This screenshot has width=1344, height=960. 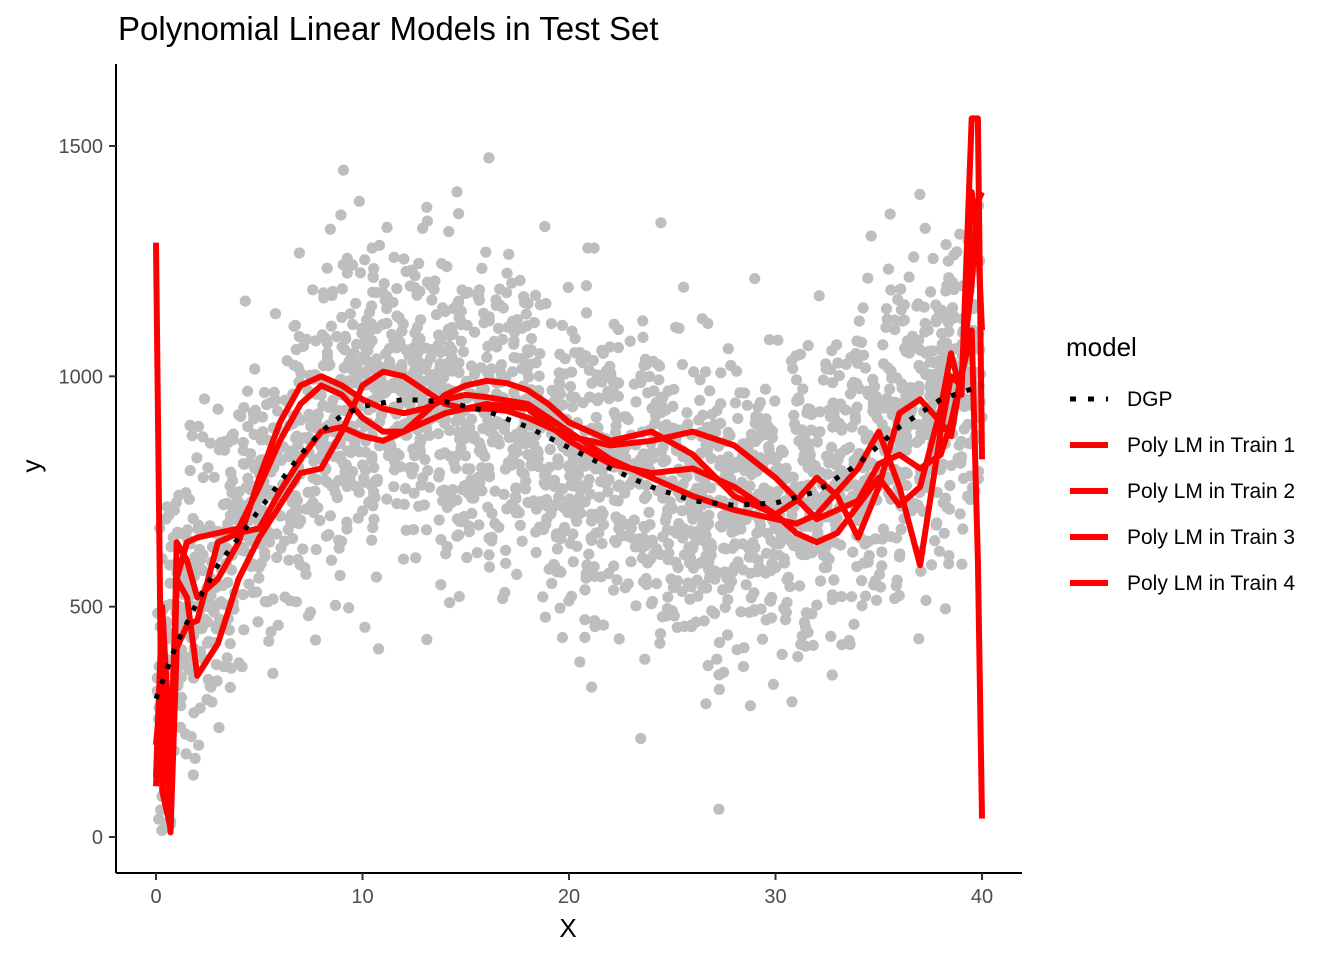 What do you see at coordinates (567, 928) in the screenshot?
I see `x-axis-title: X` at bounding box center [567, 928].